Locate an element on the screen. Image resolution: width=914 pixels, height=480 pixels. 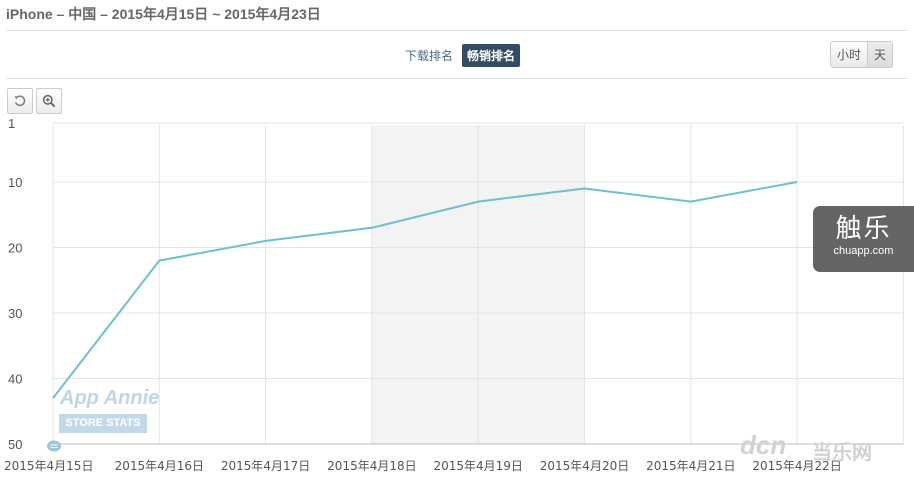
y-tick-label: 40 is located at coordinates (15, 378).